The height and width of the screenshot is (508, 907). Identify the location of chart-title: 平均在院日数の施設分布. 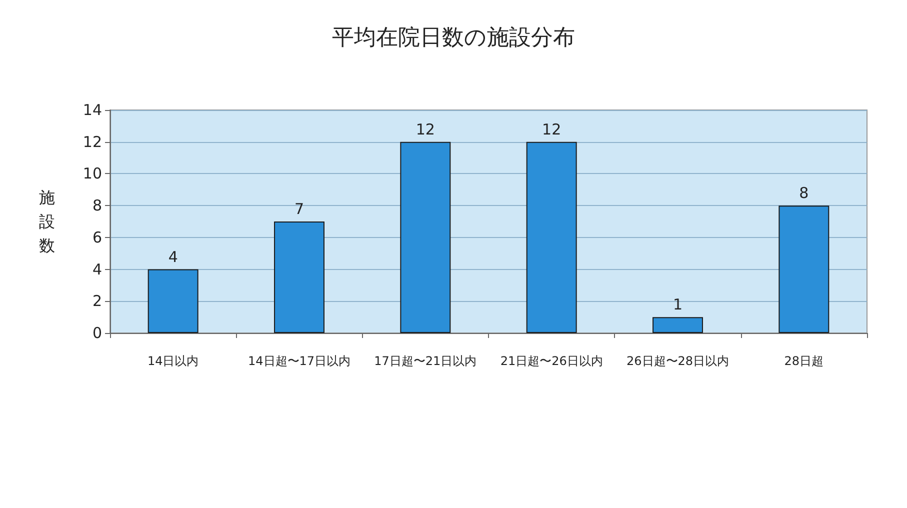
(453, 38).